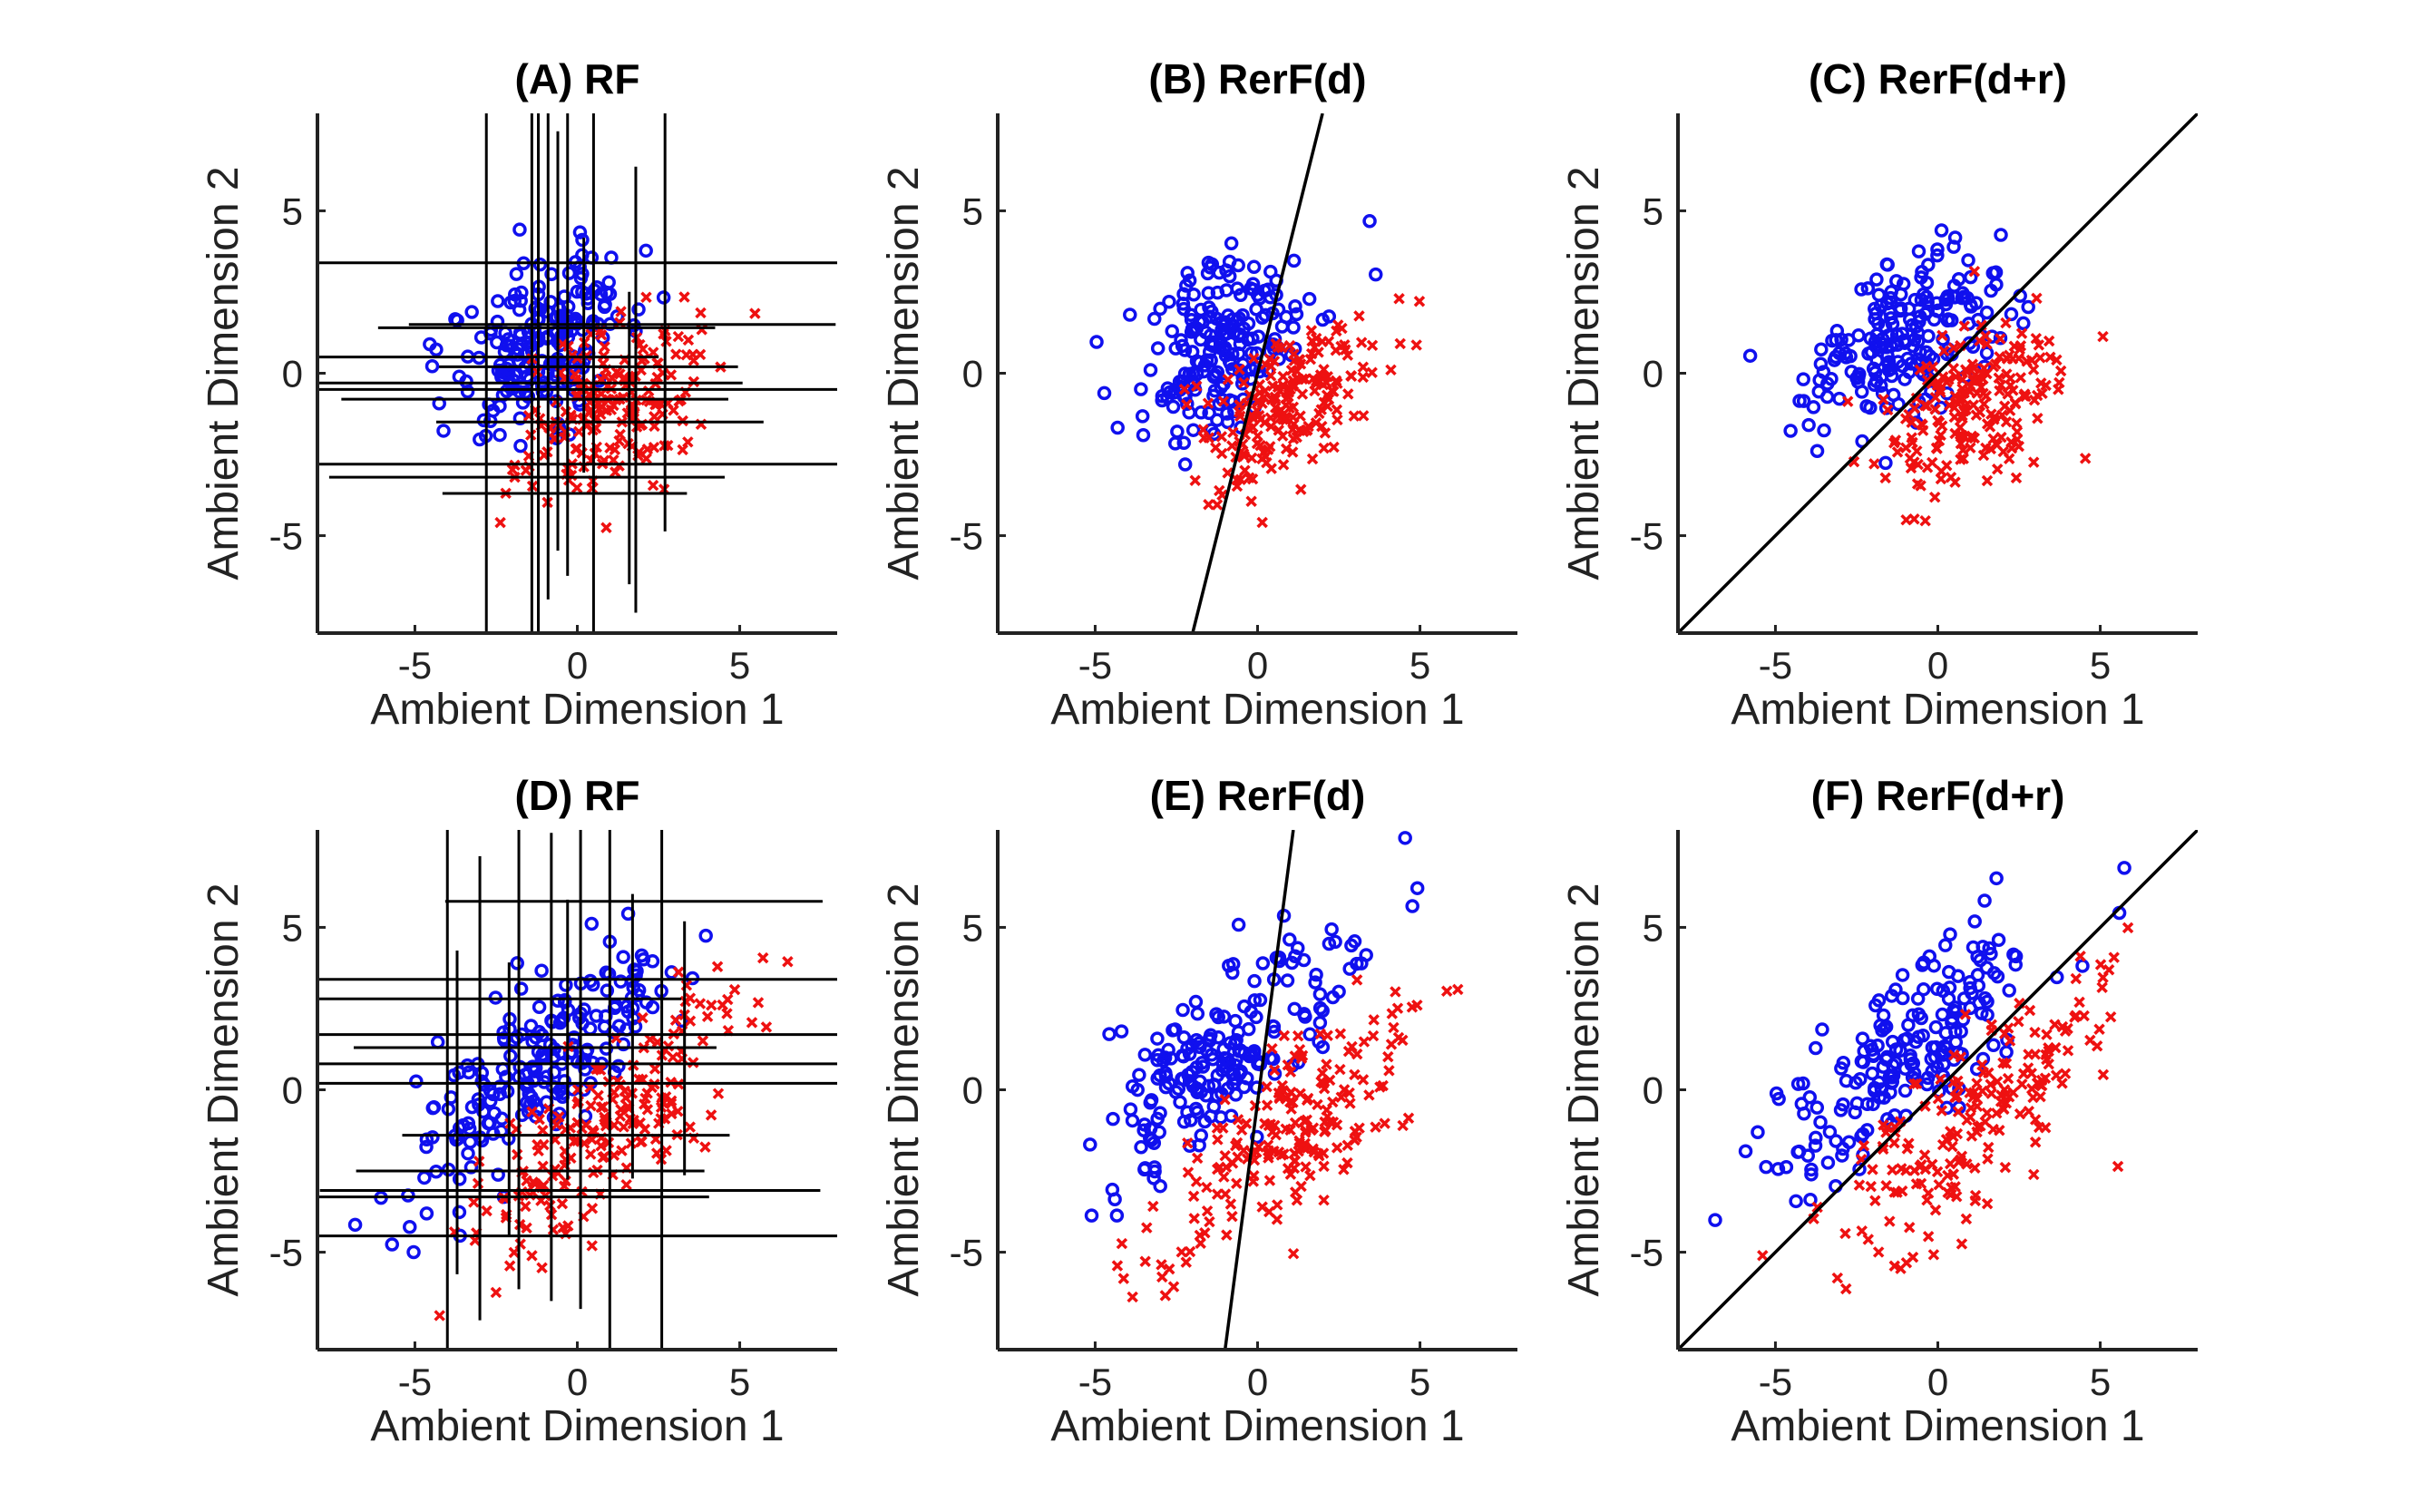  Describe the element at coordinates (1274, 1067) in the screenshot. I see `points-e` at that location.